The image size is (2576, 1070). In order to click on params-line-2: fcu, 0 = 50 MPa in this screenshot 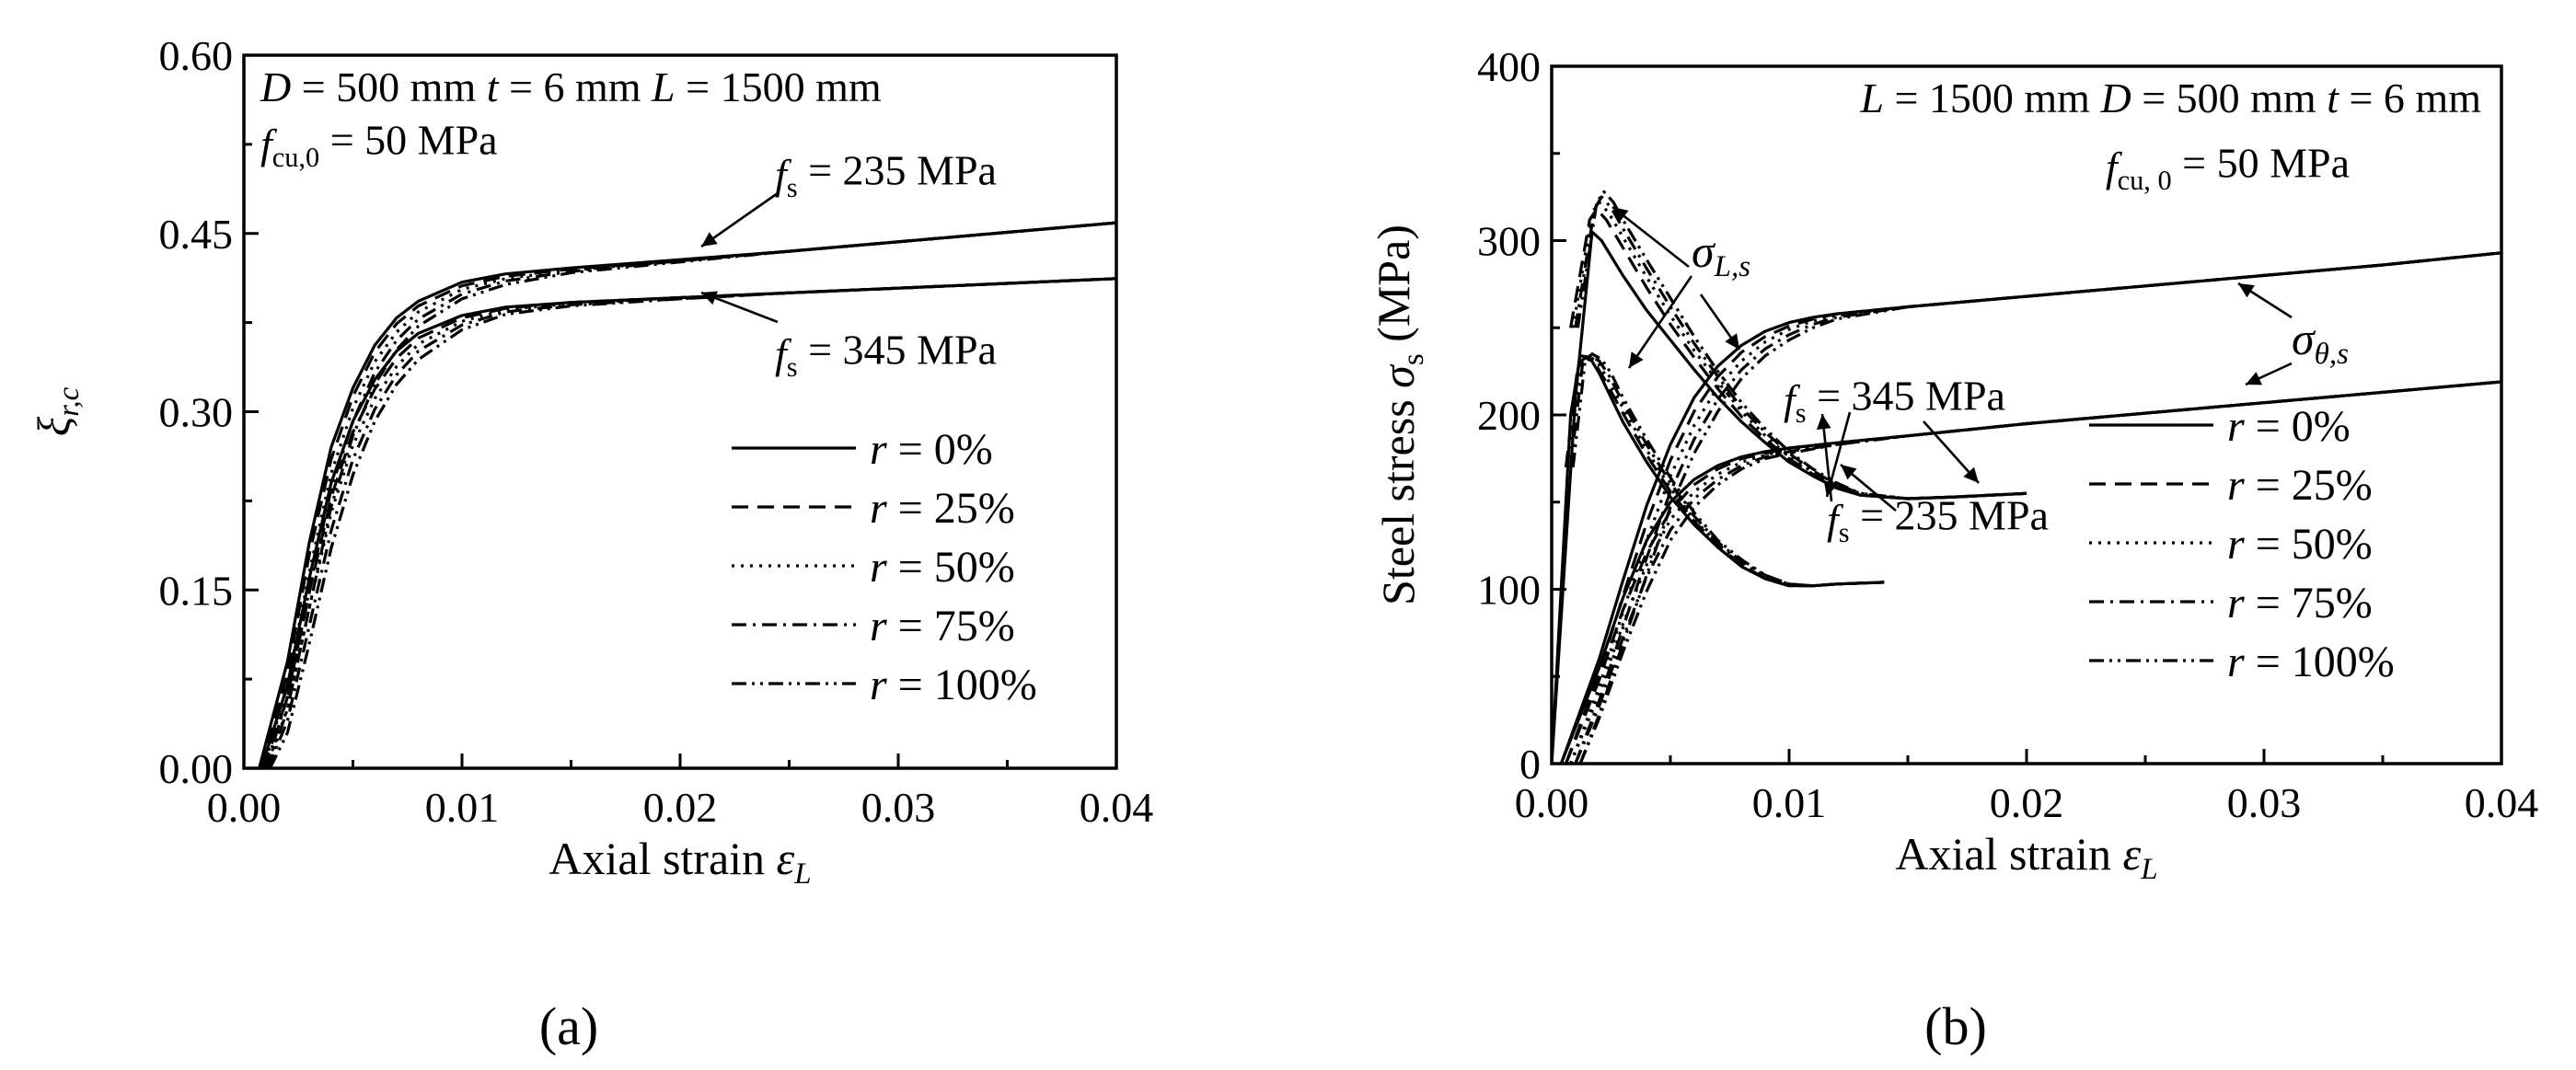, I will do `click(2228, 167)`.